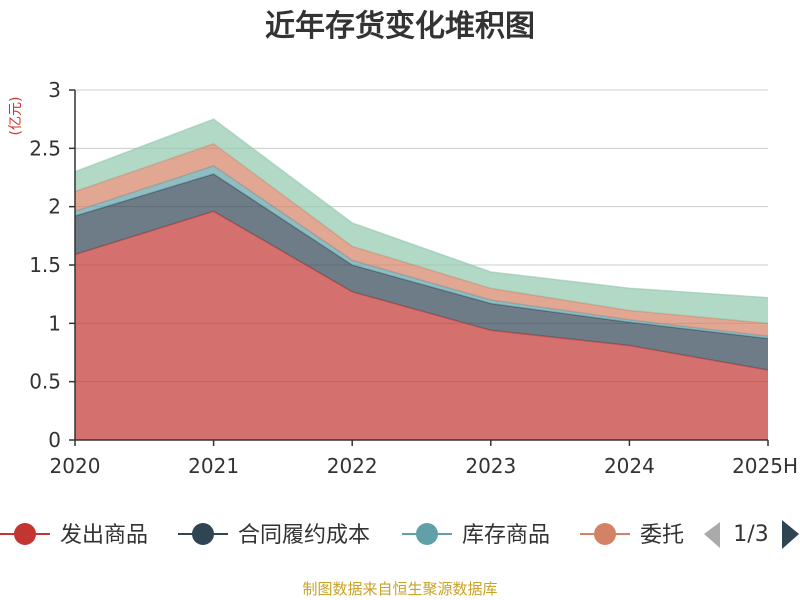  Describe the element at coordinates (54, 440) in the screenshot. I see `y-tick-label: 0` at that location.